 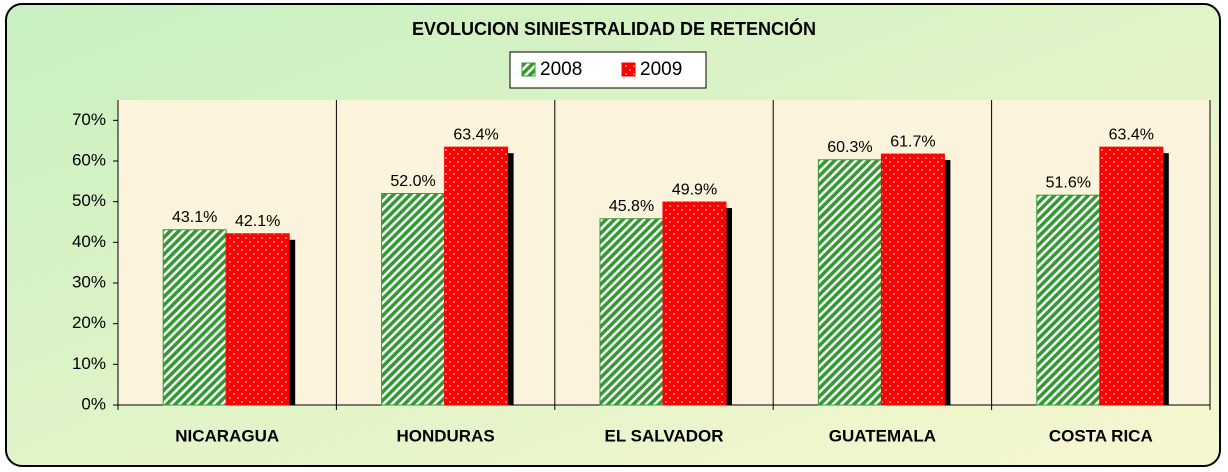 I want to click on x-tick-label: COSTA RICA, so click(x=1101, y=435).